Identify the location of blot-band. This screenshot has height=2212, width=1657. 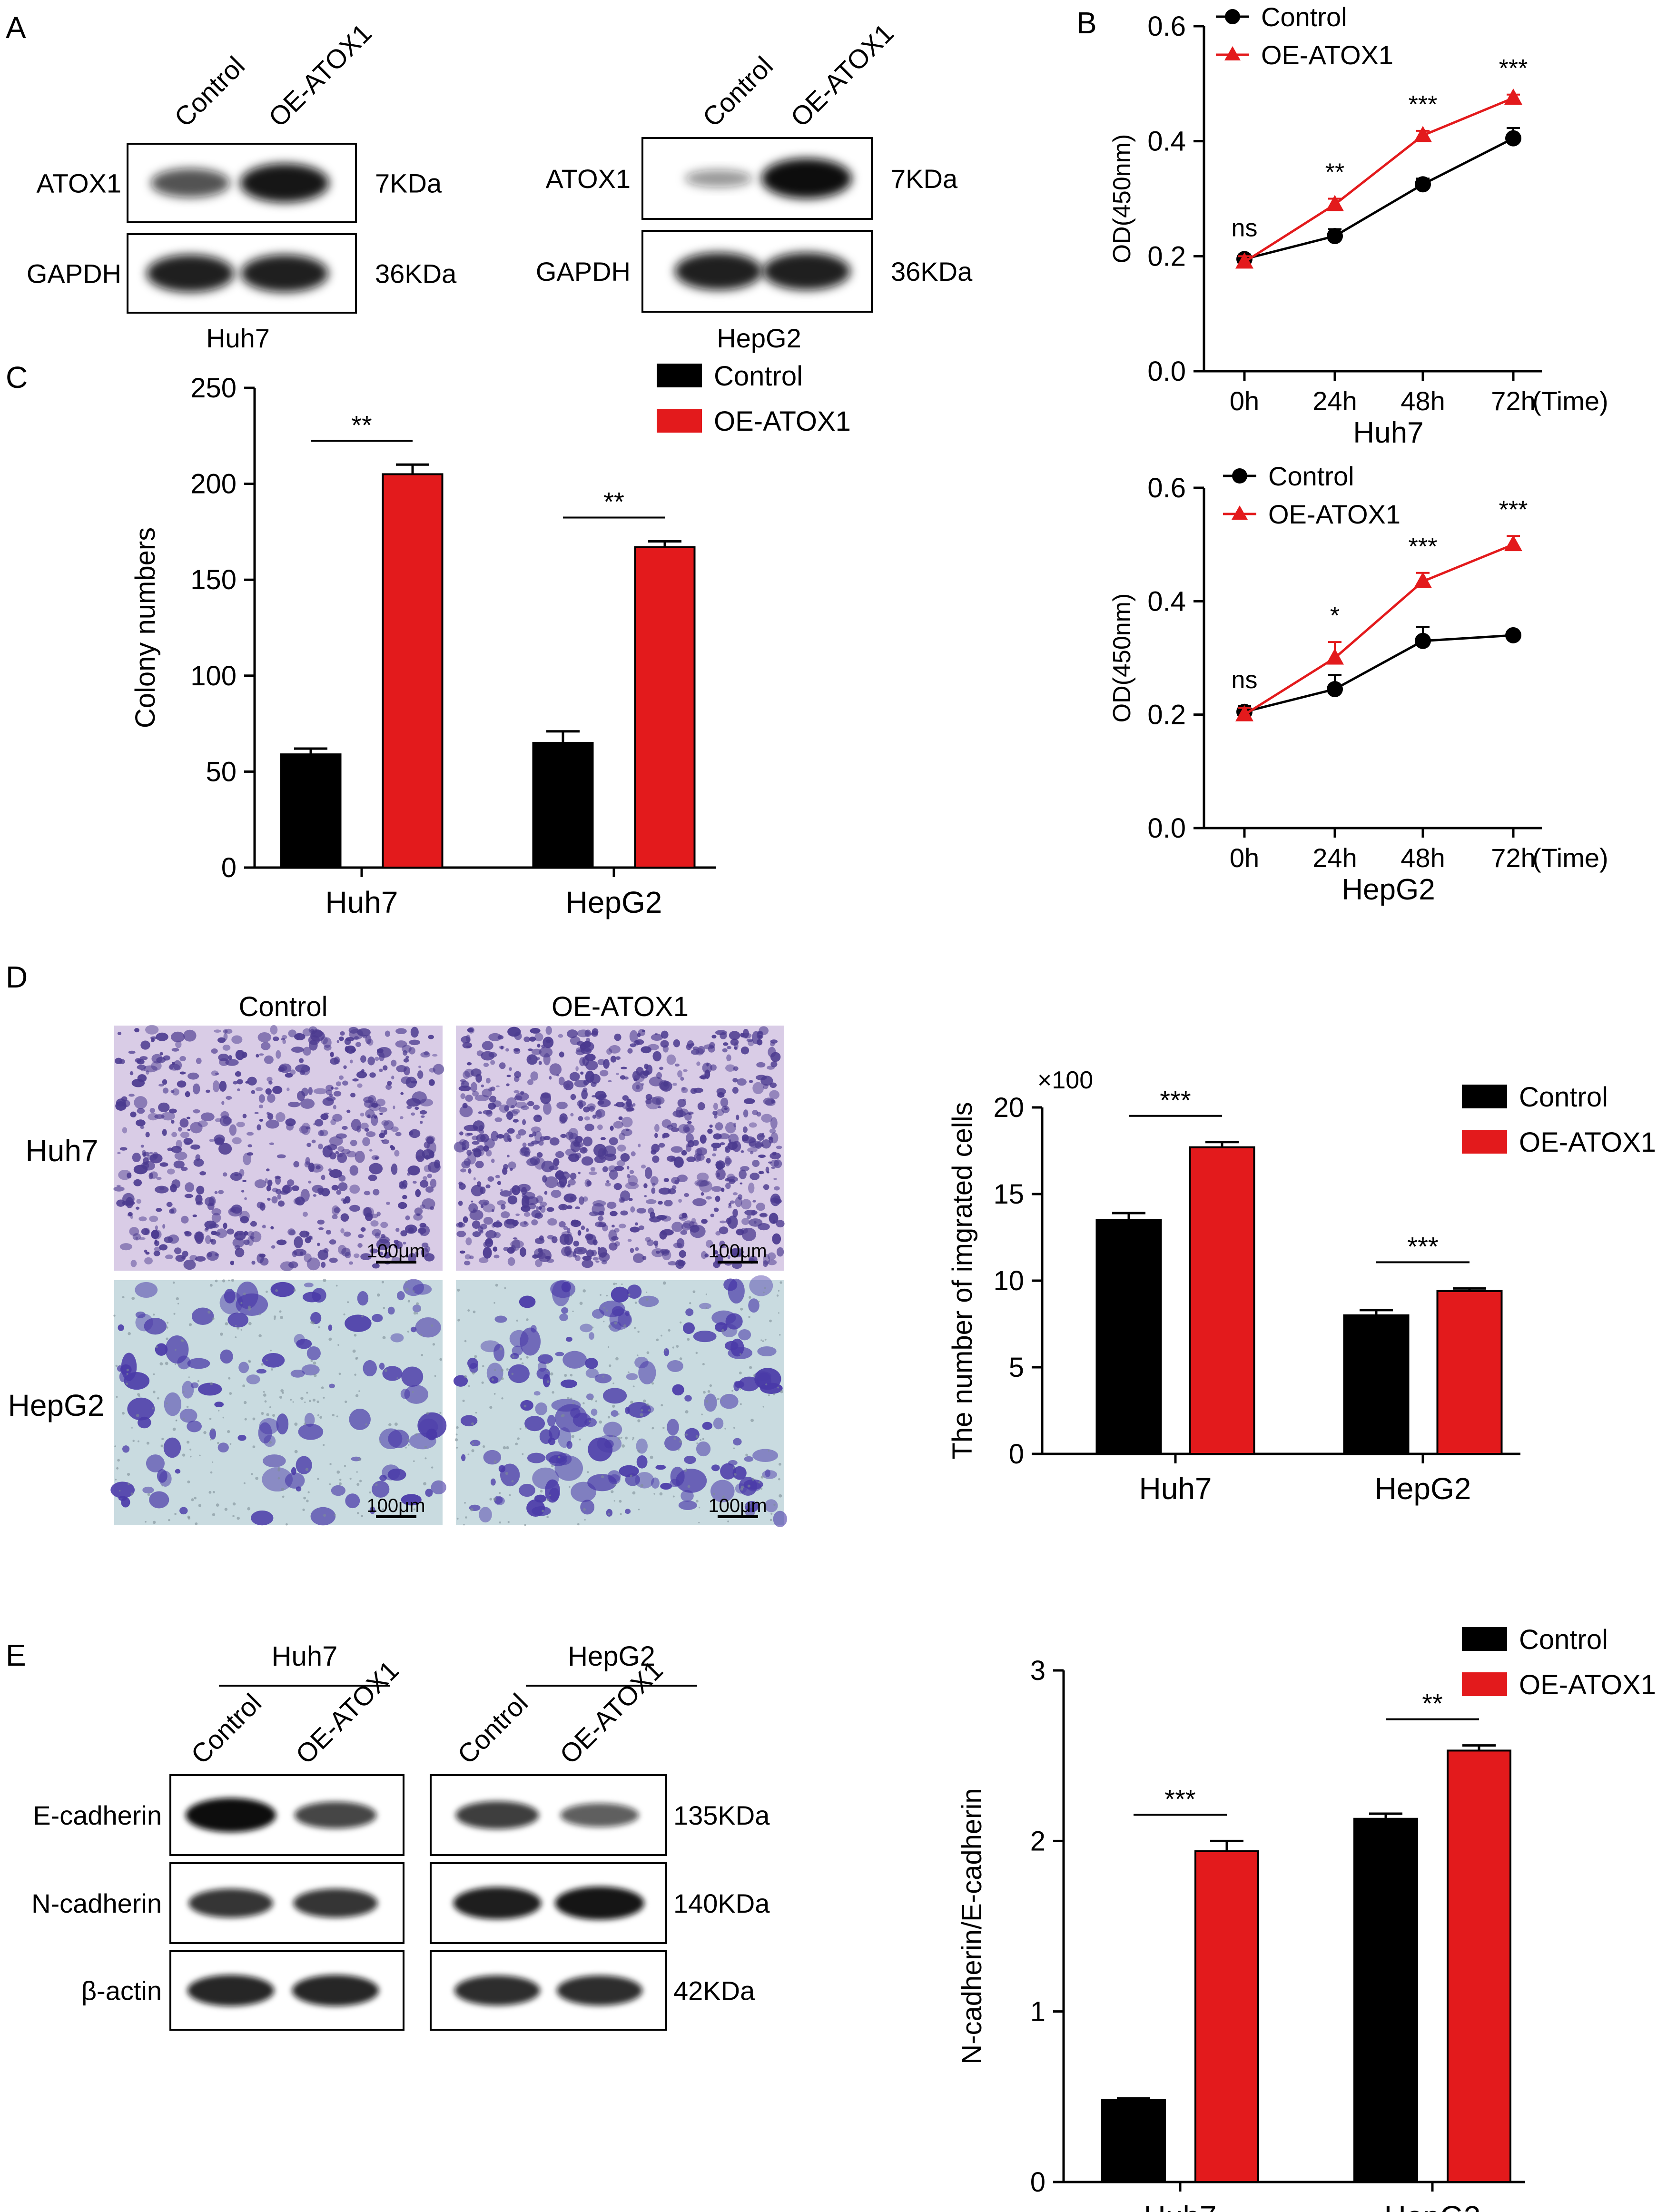
(284, 273).